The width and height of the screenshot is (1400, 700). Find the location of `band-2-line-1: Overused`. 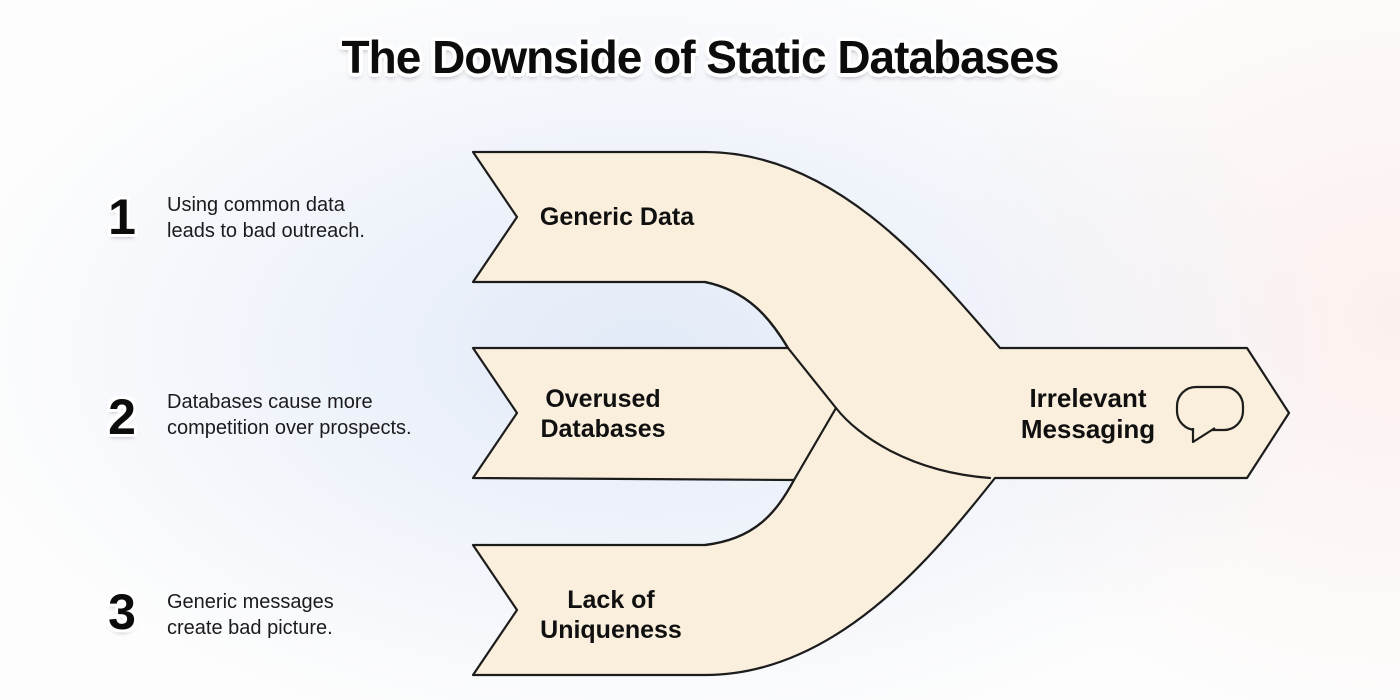

band-2-line-1: Overused is located at coordinates (603, 399).